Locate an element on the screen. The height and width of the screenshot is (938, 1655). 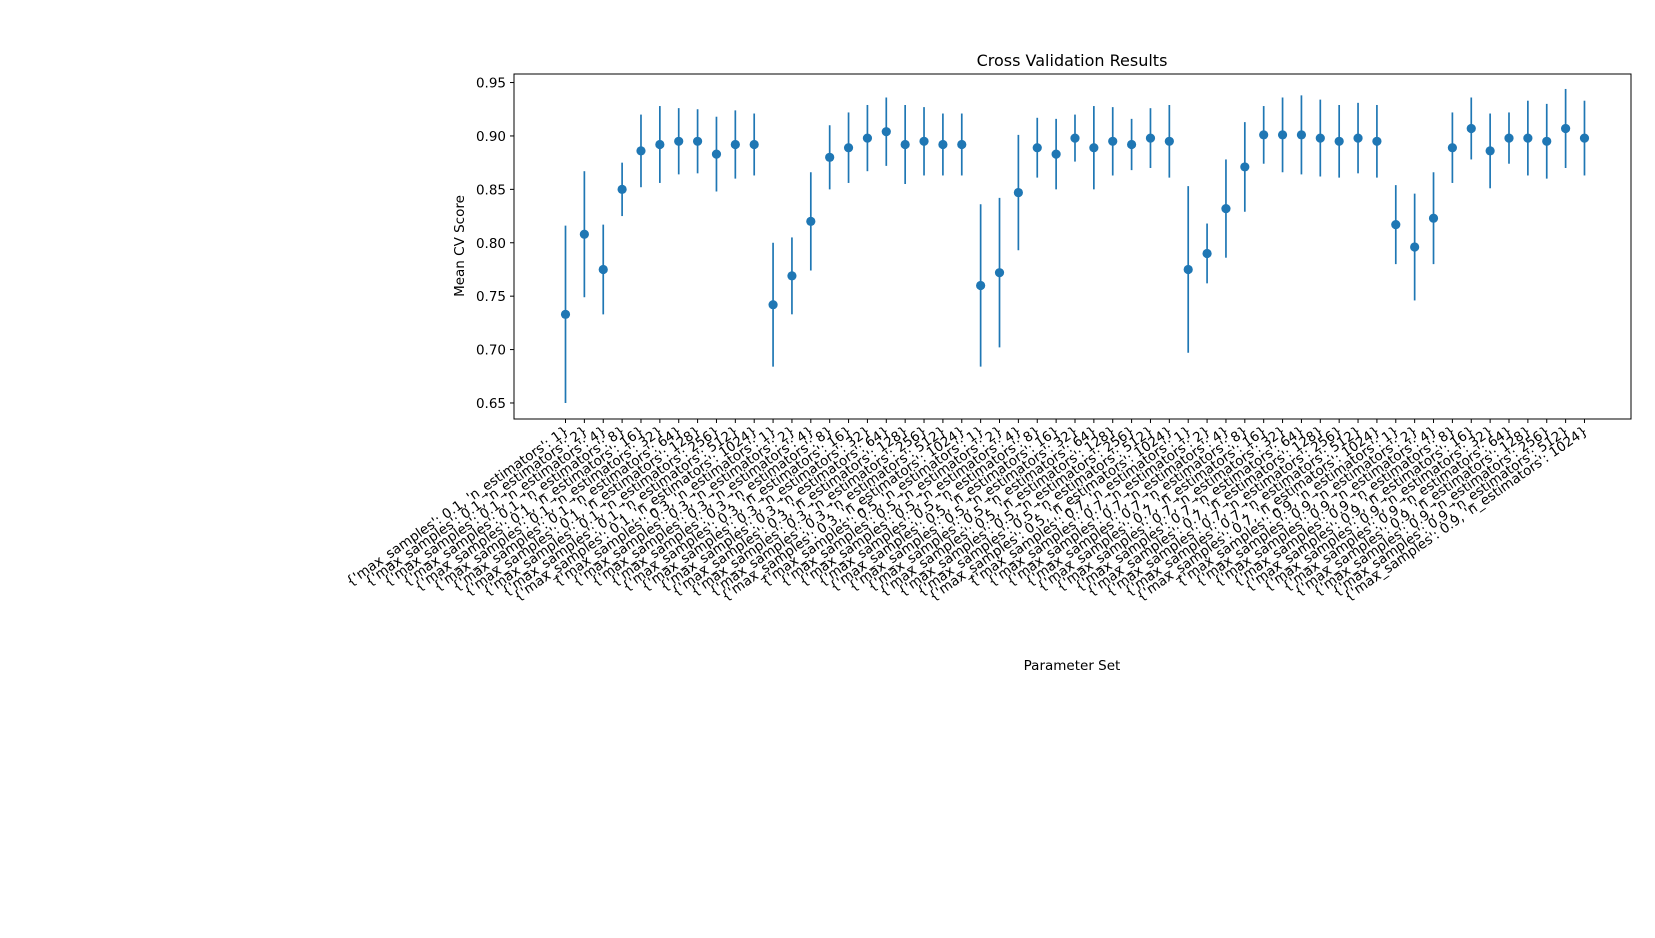
y-tick-label: 0.80 is located at coordinates (491, 244).